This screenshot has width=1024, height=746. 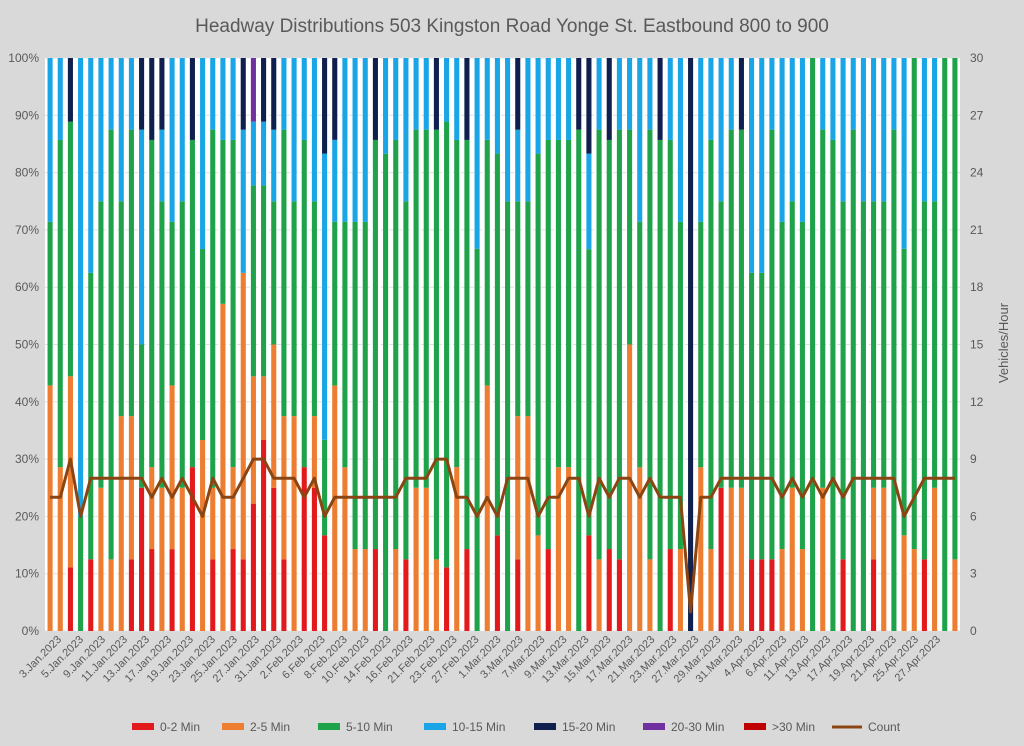 I want to click on y-left-tick-label: 50%, so click(x=27, y=345).